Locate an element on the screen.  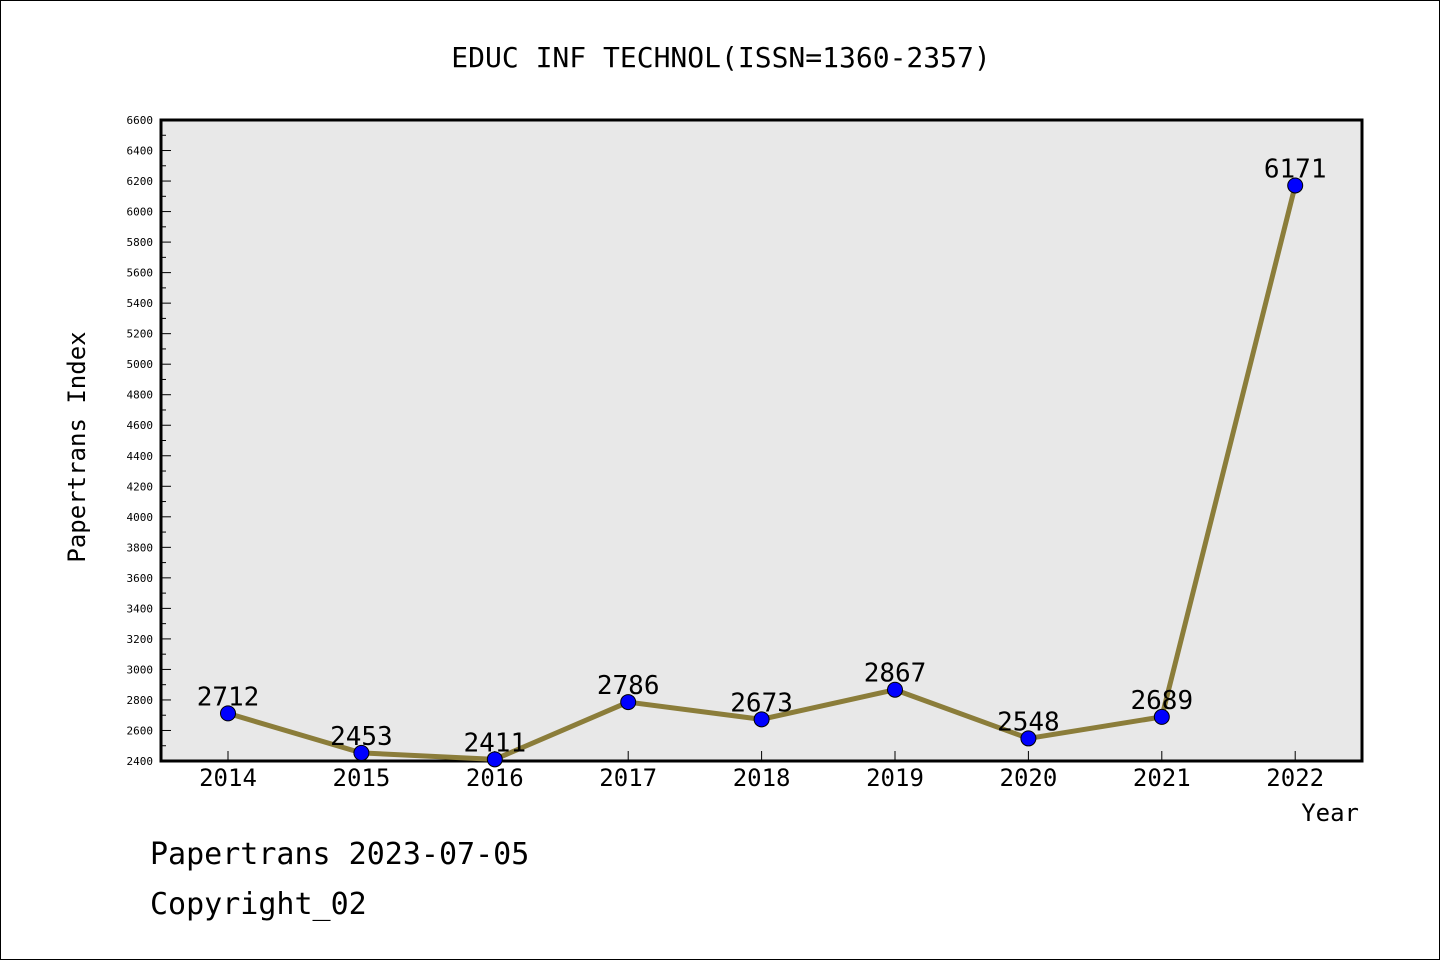
y-tick-label: 4000 is located at coordinates (140, 517).